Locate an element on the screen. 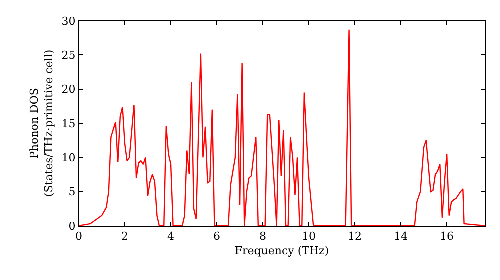 This screenshot has width=500, height=280. x-tick-label: 12 is located at coordinates (355, 237).